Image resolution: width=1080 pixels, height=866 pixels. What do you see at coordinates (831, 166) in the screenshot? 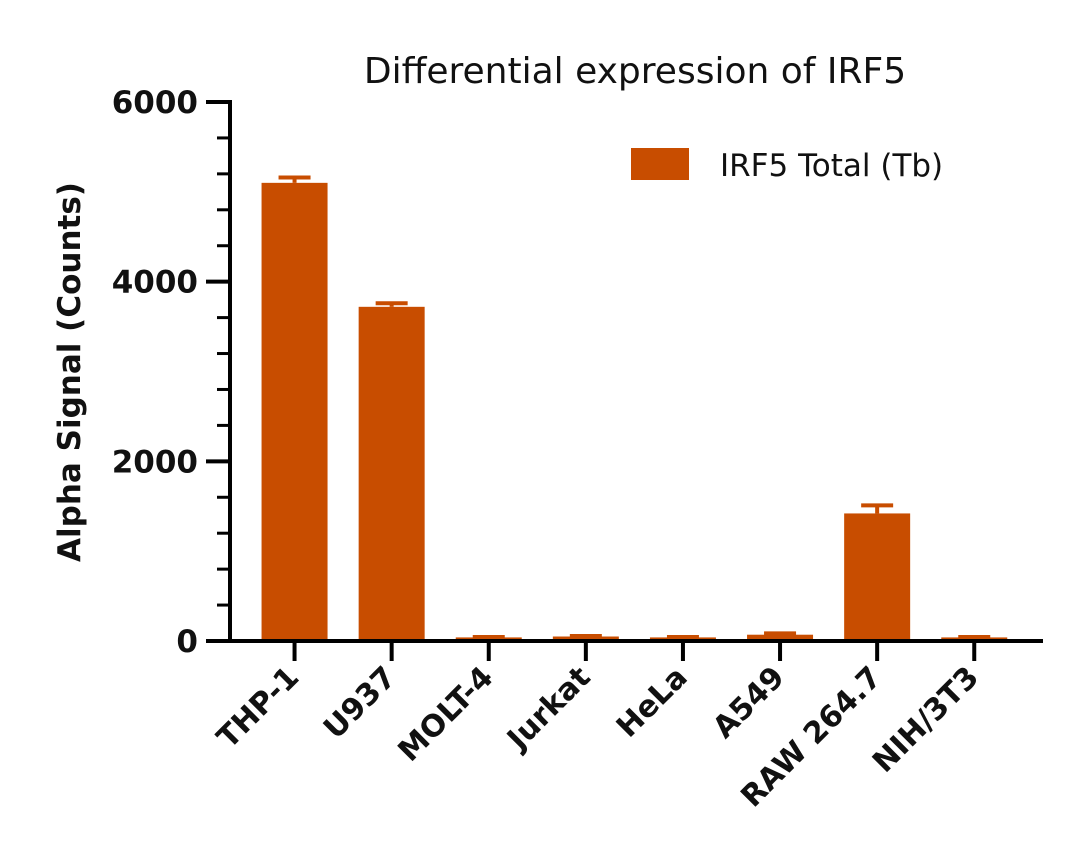
I see `legend-label: IRF5 Total (Tb)` at bounding box center [831, 166].